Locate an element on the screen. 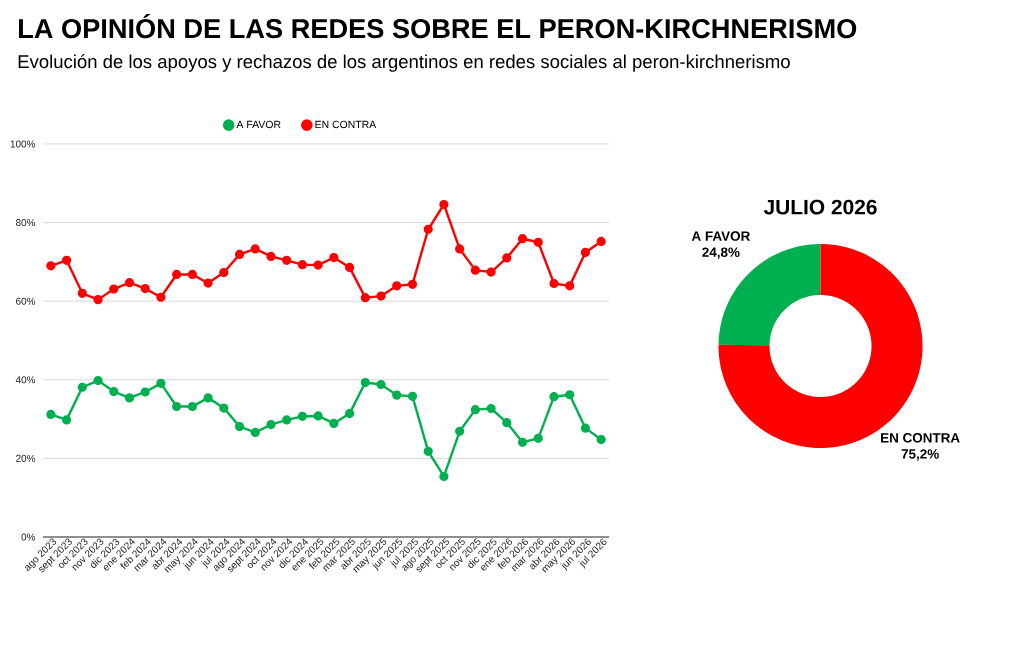  legend-label: A FAVOR is located at coordinates (258, 124).